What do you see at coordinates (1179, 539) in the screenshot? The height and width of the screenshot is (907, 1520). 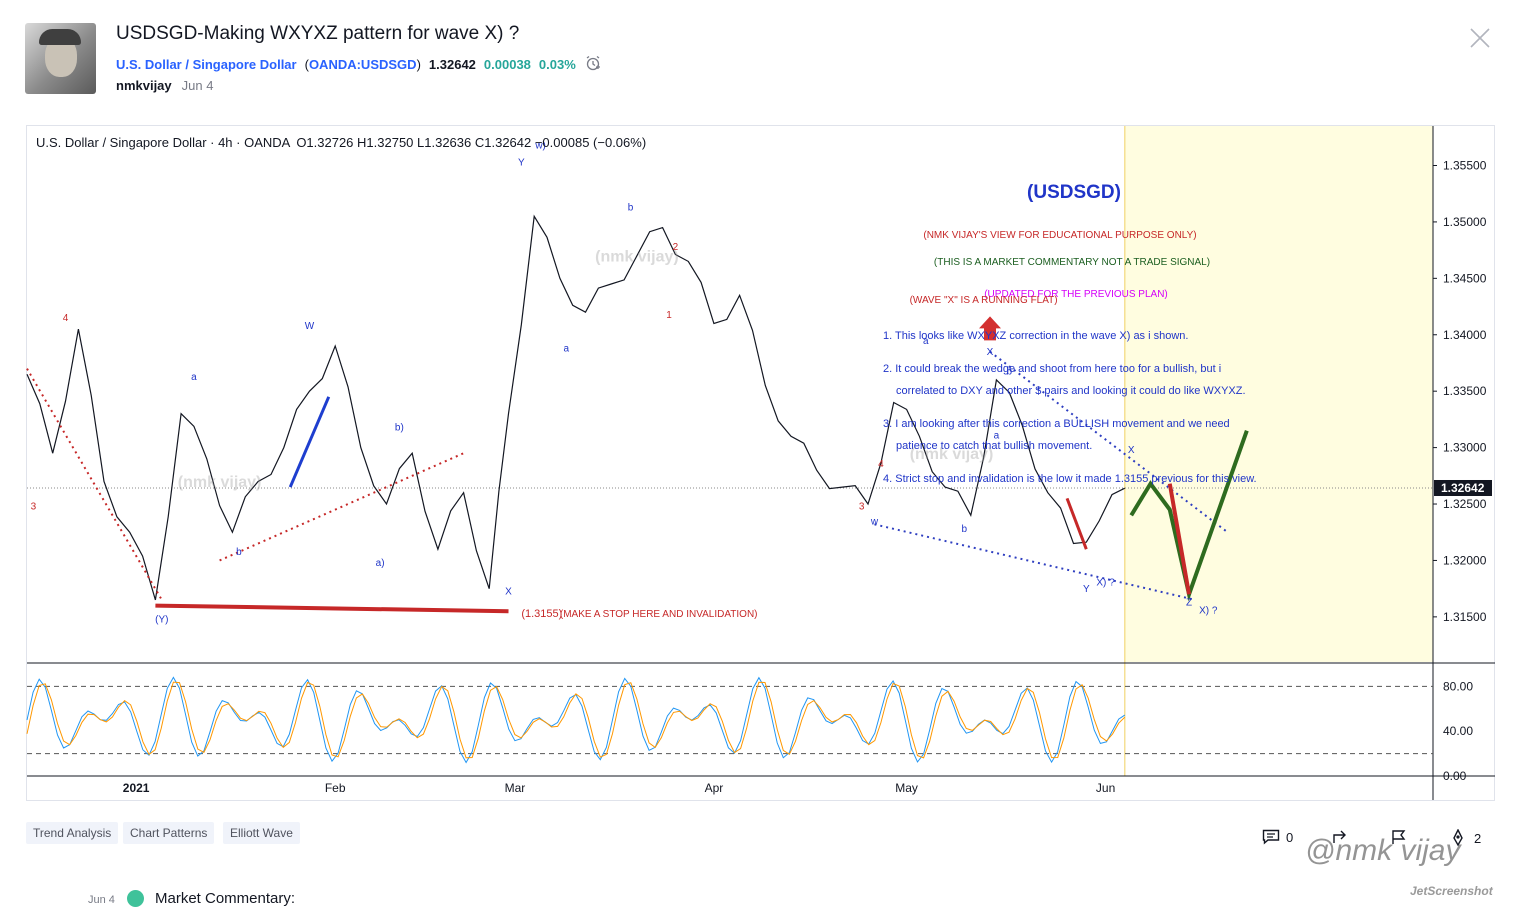 I see `projection-red-leg` at bounding box center [1179, 539].